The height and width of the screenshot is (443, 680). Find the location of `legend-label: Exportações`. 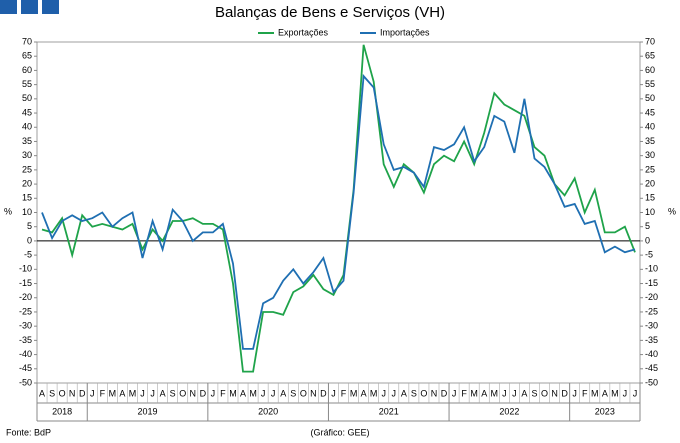

legend-label: Exportações is located at coordinates (303, 32).